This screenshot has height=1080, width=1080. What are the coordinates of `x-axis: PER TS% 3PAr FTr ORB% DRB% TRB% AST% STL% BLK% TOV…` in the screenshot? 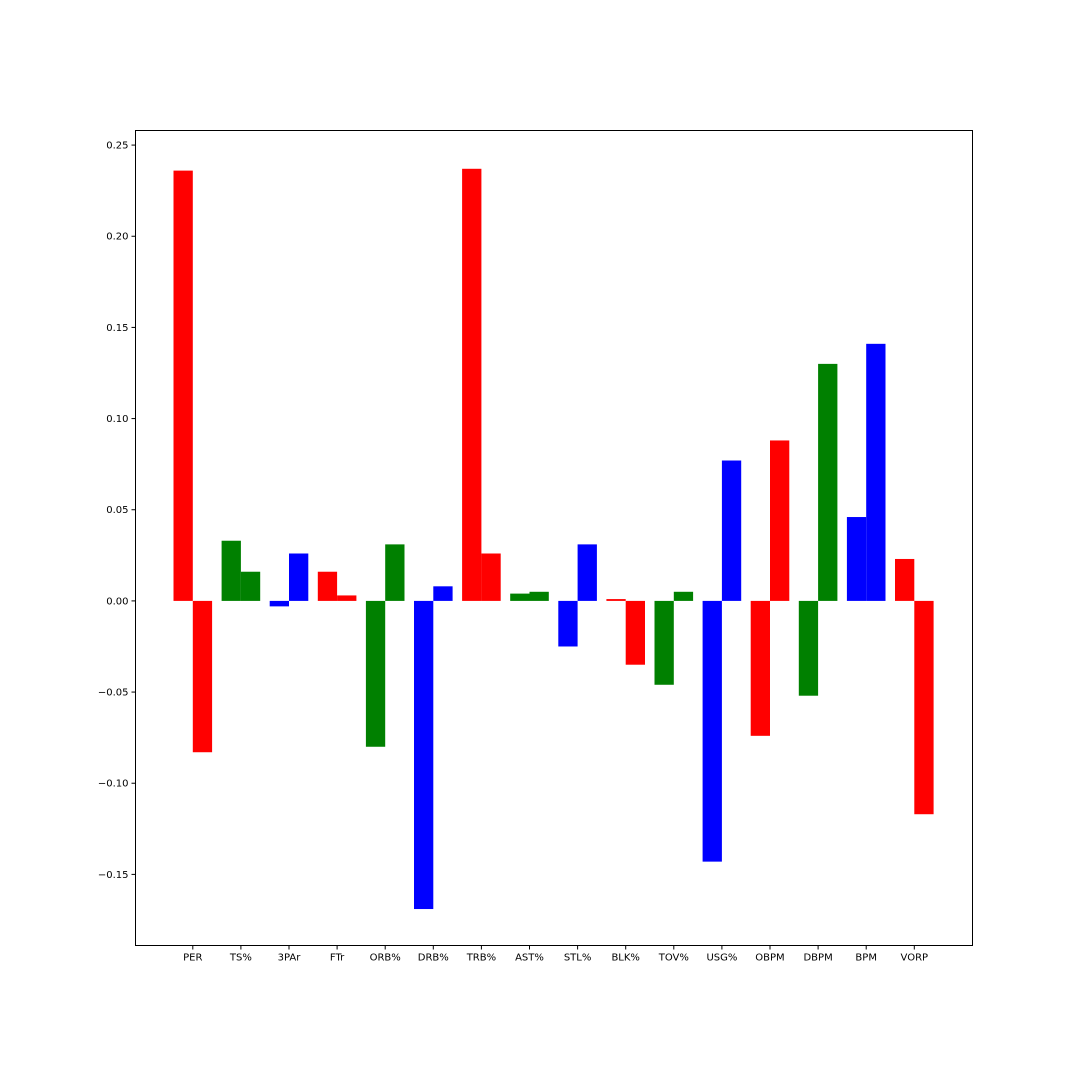 It's located at (556, 954).